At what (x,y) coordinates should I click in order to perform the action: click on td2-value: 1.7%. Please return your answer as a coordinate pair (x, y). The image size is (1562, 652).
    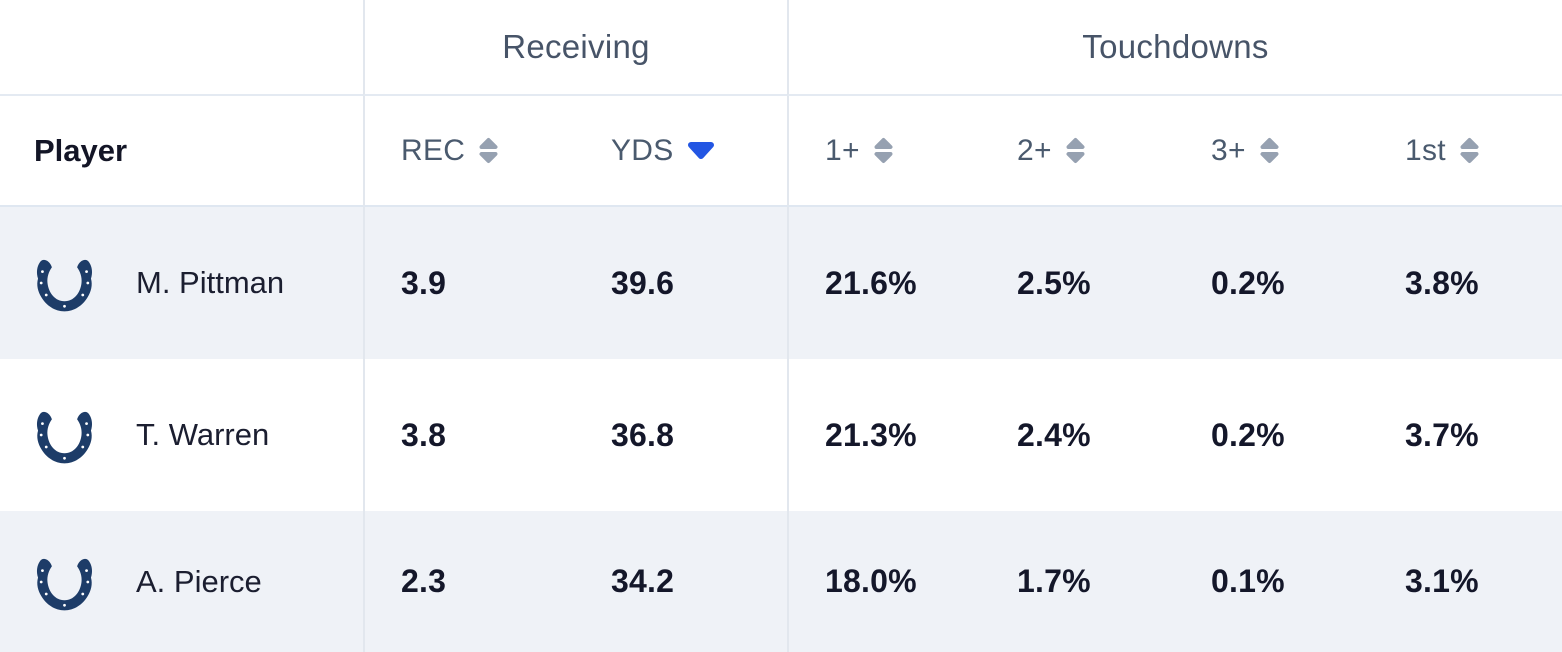
    Looking at the image, I should click on (1054, 581).